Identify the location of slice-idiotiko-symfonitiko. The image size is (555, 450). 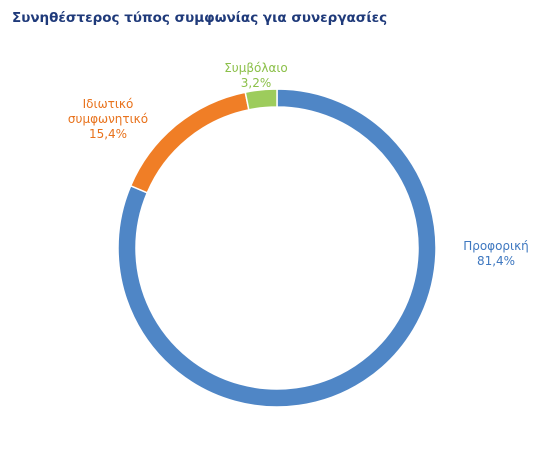
(189, 142).